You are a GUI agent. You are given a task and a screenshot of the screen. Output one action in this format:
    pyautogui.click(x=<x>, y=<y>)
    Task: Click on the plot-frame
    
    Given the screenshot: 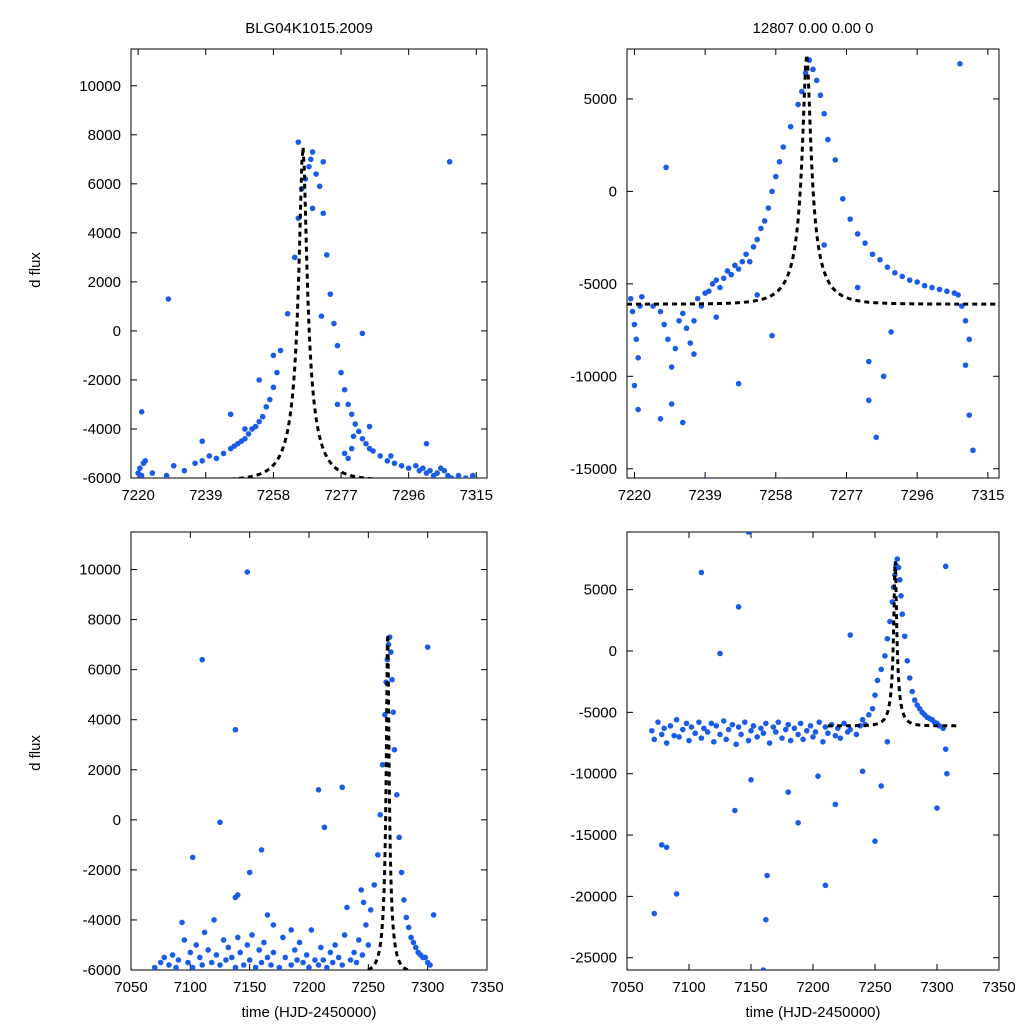 What is the action you would take?
    pyautogui.click(x=309, y=263)
    